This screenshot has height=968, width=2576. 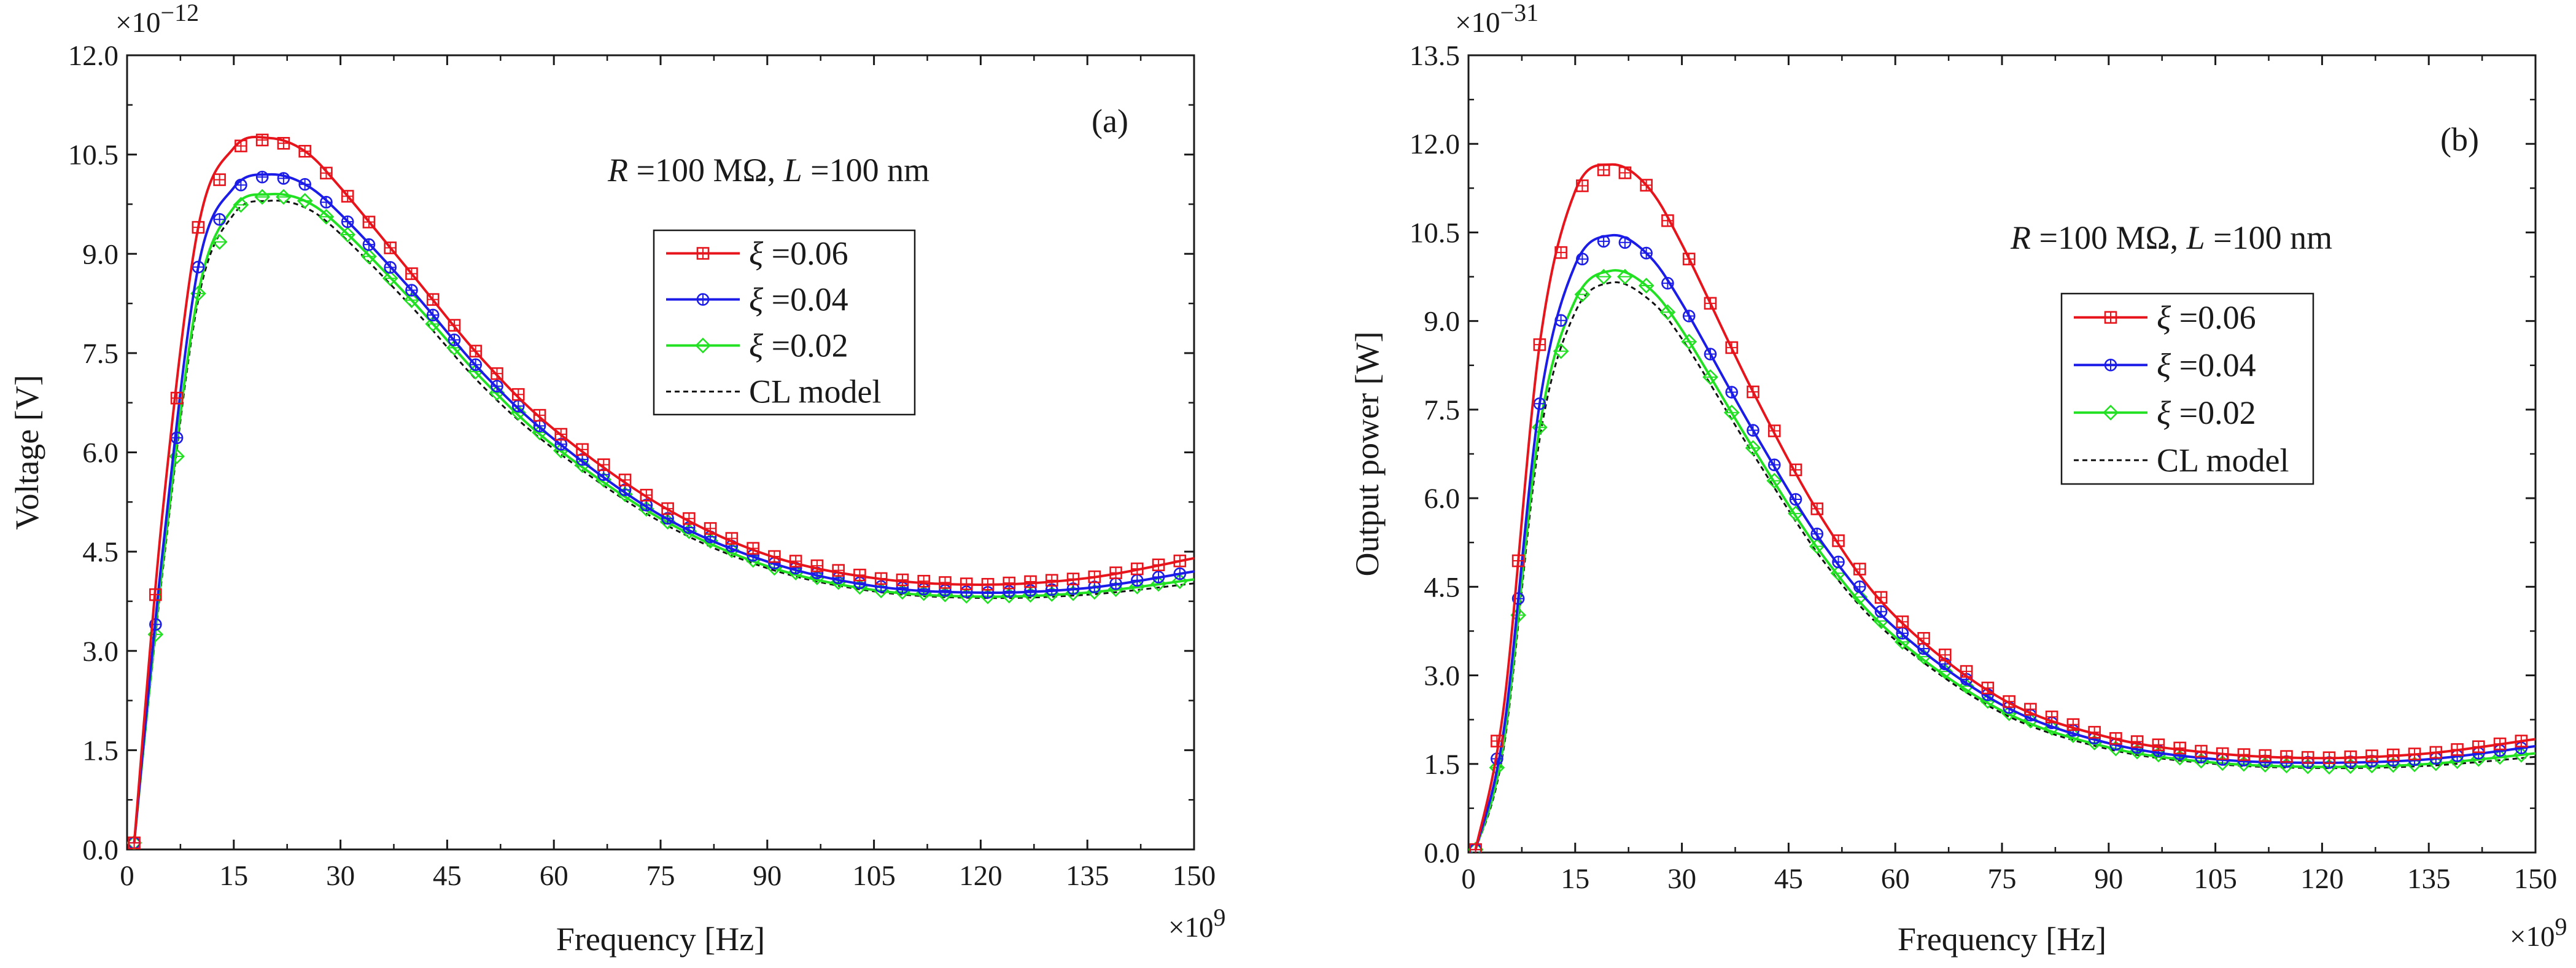 What do you see at coordinates (1435, 144) in the screenshot?
I see `y-tick-label: 12.0` at bounding box center [1435, 144].